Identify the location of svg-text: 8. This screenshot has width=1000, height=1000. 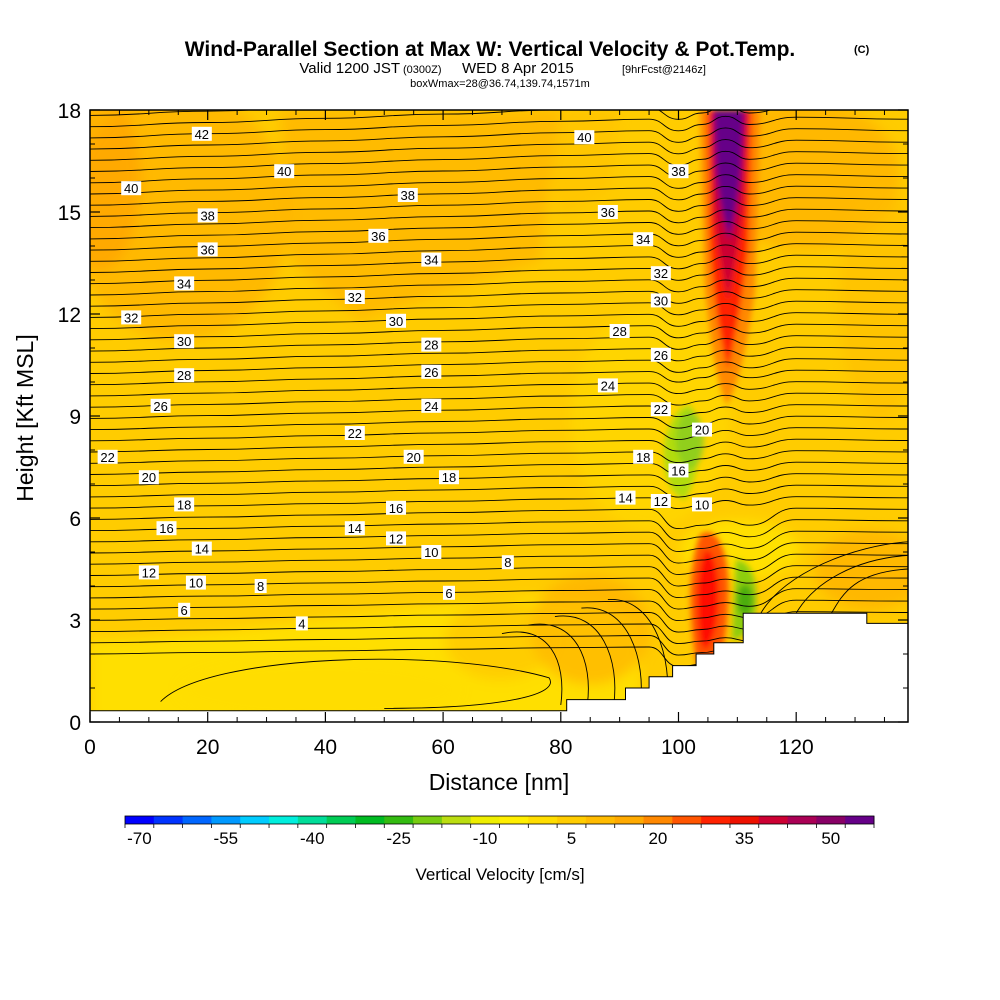
(507, 562).